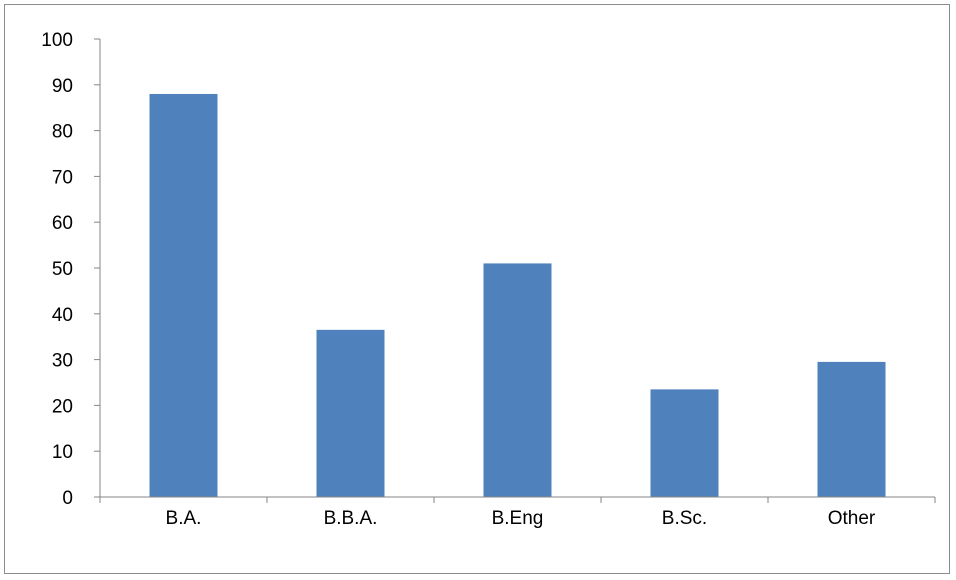 The width and height of the screenshot is (956, 580). What do you see at coordinates (62, 177) in the screenshot?
I see `y-tick-label: 70` at bounding box center [62, 177].